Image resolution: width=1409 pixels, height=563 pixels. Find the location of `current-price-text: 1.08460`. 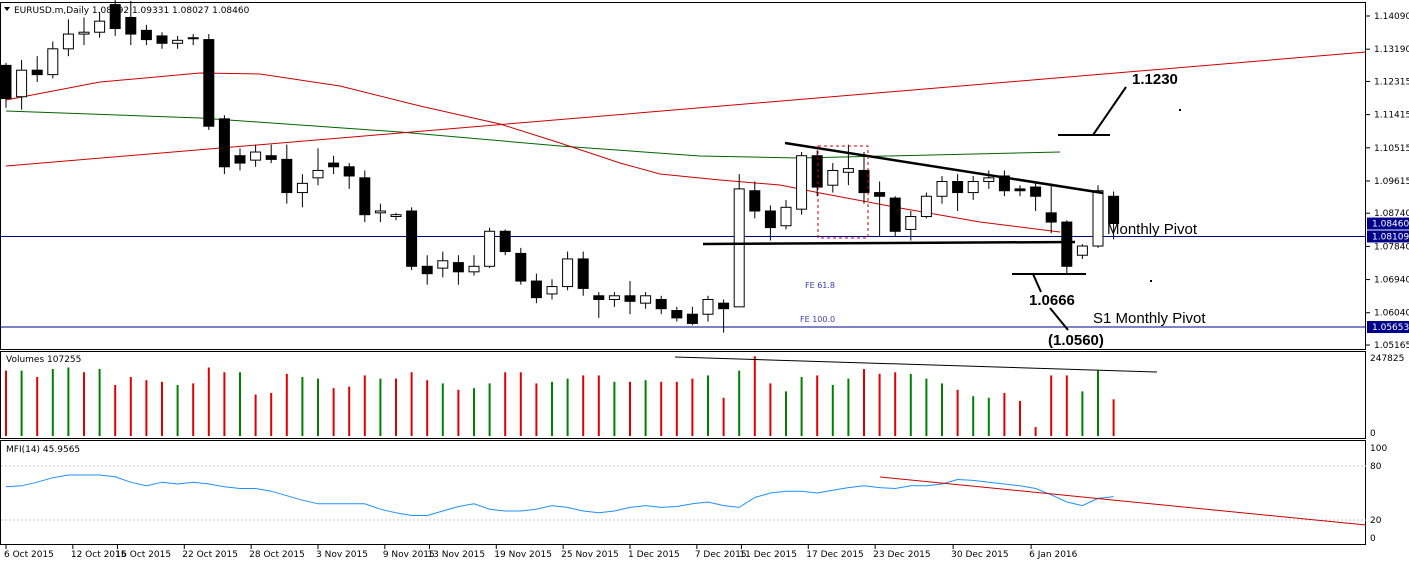

current-price-text: 1.08460 is located at coordinates (1390, 225).